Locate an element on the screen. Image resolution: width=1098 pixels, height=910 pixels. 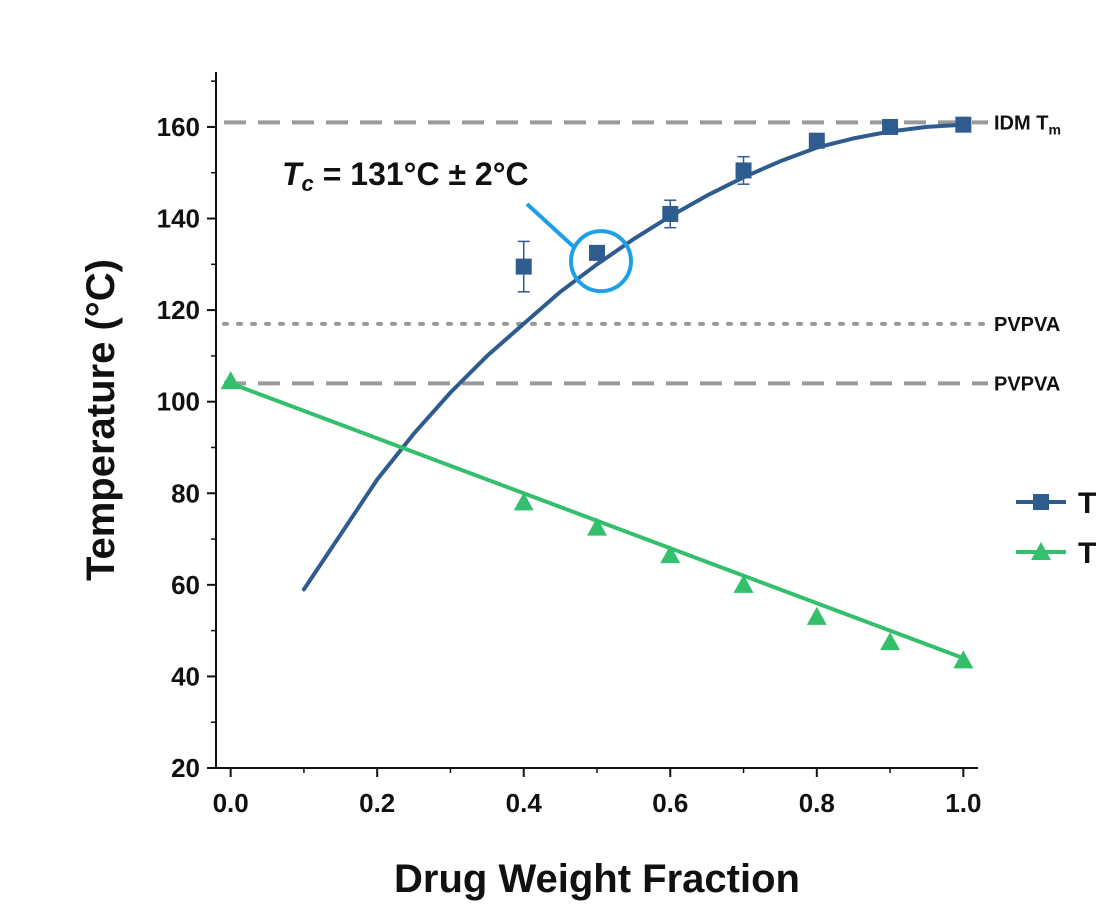
y-axis-title: Temperature (°C) is located at coordinates (101, 420).